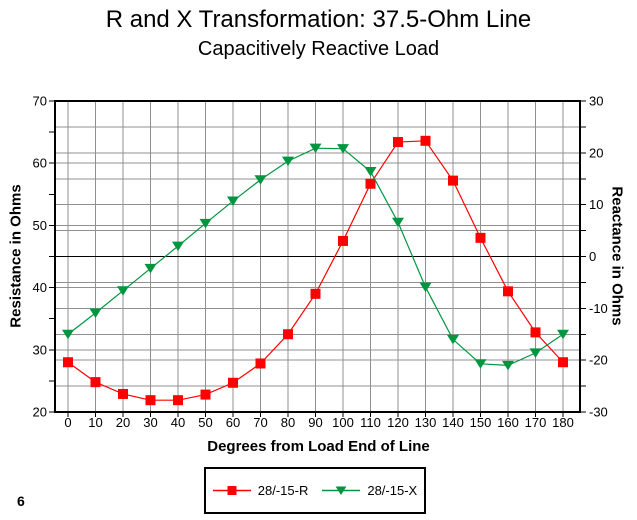  What do you see at coordinates (40, 412) in the screenshot?
I see `left-tick-label: 20` at bounding box center [40, 412].